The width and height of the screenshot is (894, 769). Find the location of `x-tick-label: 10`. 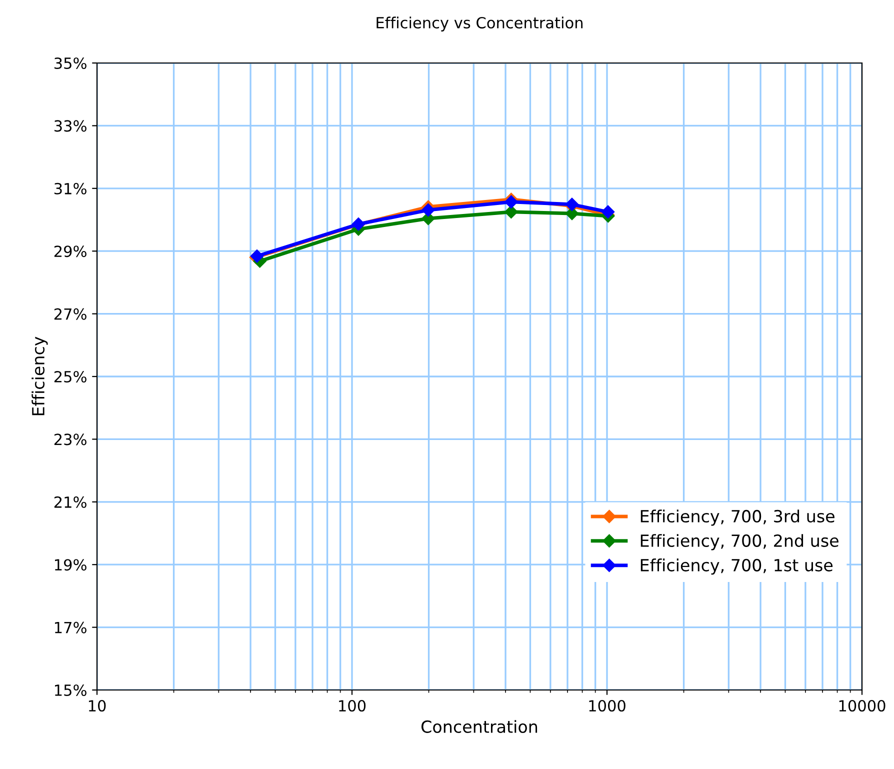

x-tick-label: 10 is located at coordinates (97, 706).